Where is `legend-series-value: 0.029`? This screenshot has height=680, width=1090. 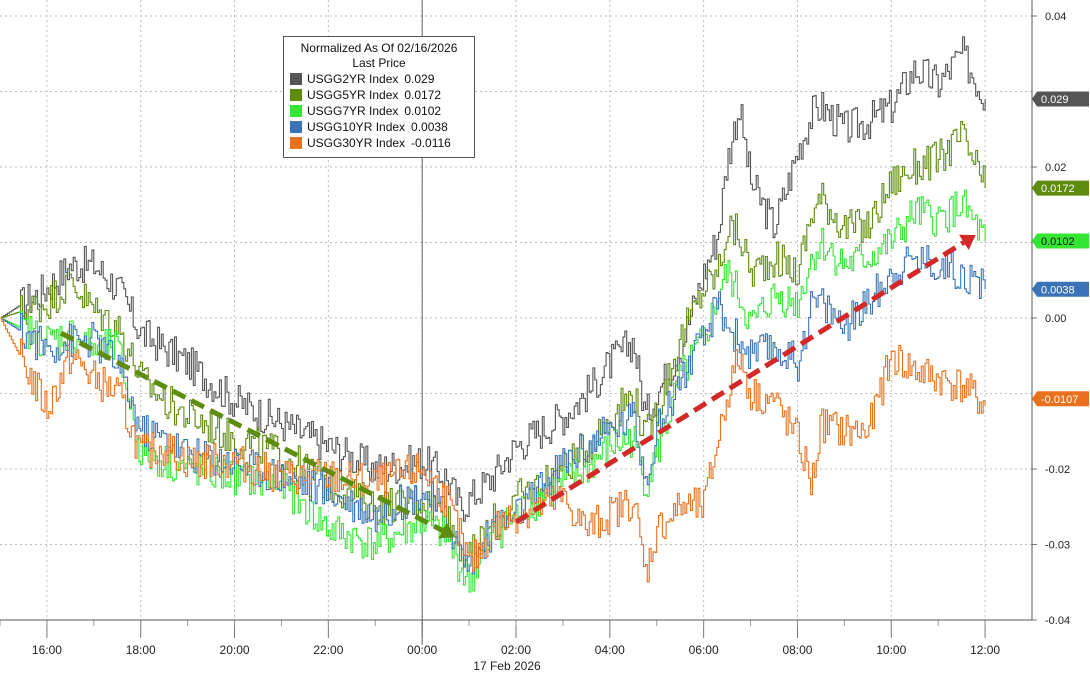
legend-series-value: 0.029 is located at coordinates (419, 79).